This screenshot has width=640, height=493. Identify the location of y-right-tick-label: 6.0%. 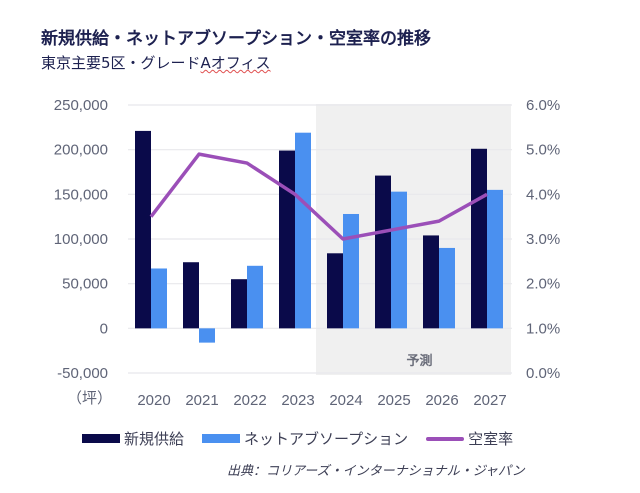
(543, 105).